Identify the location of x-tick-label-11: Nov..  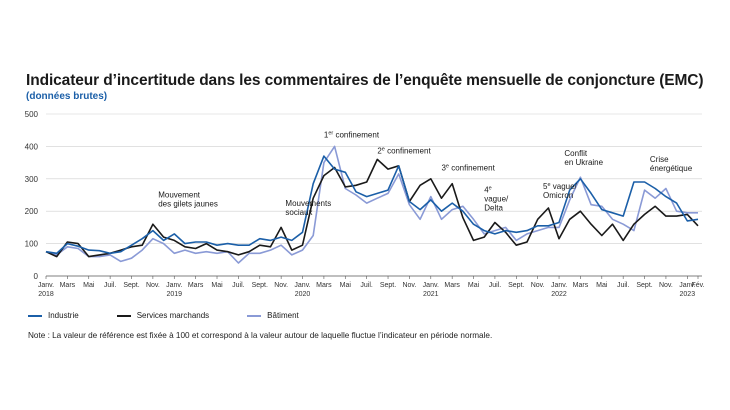
(281, 285).